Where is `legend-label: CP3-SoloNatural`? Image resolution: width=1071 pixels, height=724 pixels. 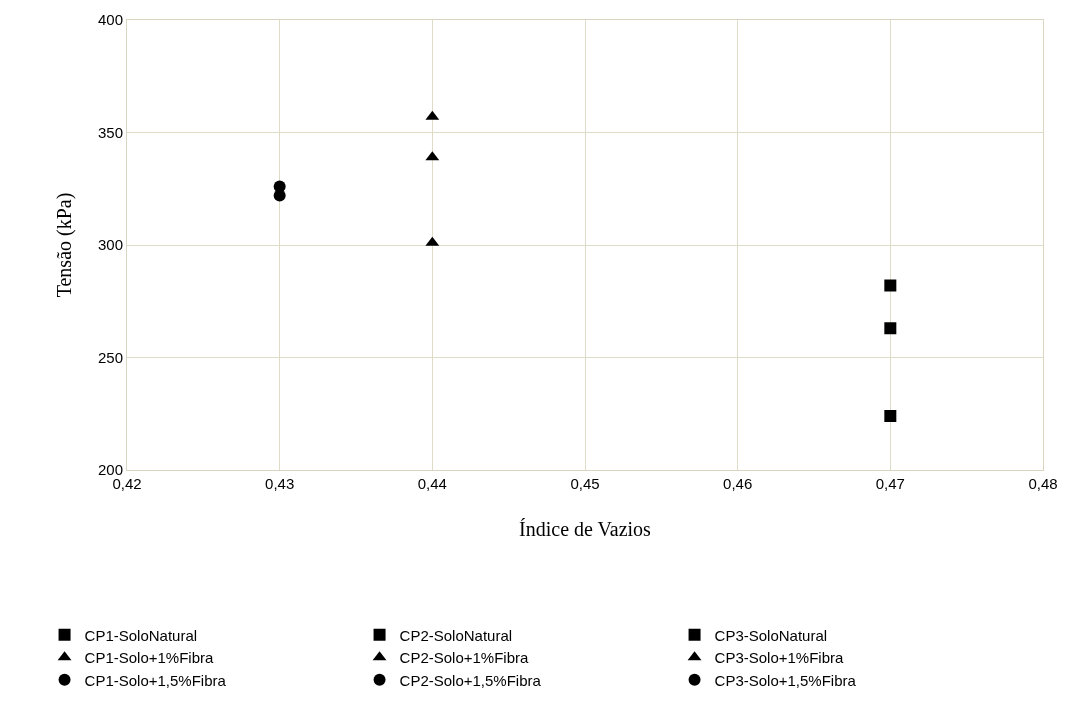 legend-label: CP3-SoloNatural is located at coordinates (771, 635).